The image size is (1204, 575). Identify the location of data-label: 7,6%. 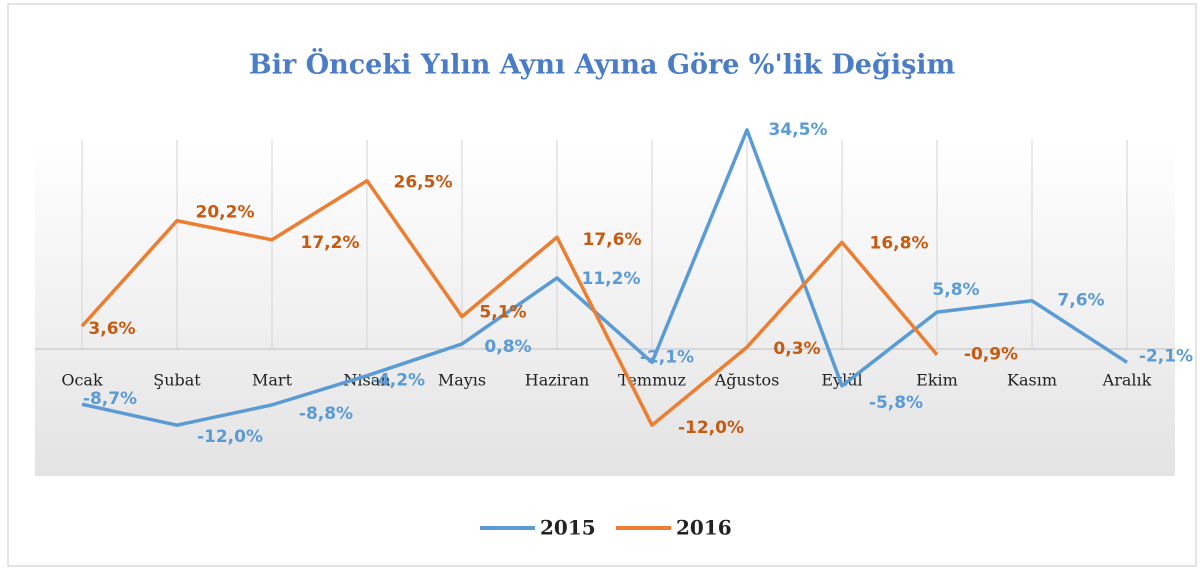
(1080, 301).